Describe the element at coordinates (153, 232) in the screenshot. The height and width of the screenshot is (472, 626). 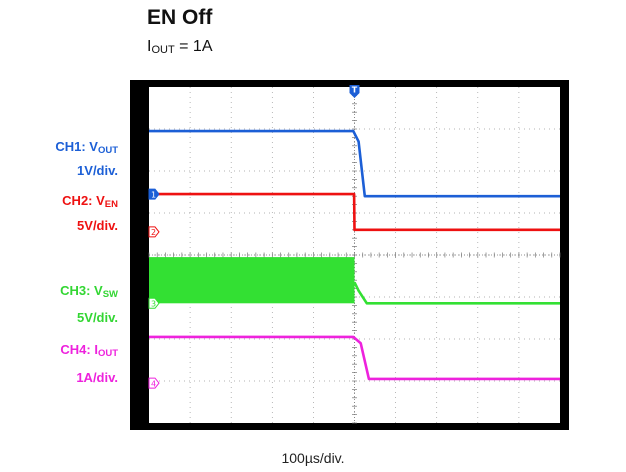
I see `ch2-marker-label: 2` at that location.